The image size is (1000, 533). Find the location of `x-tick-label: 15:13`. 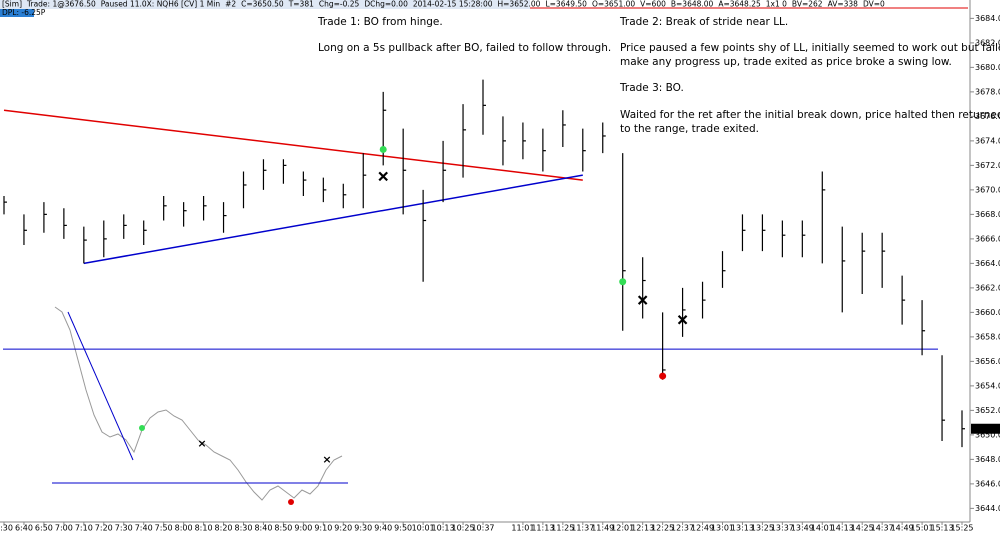

x-tick-label: 15:13 is located at coordinates (942, 528).